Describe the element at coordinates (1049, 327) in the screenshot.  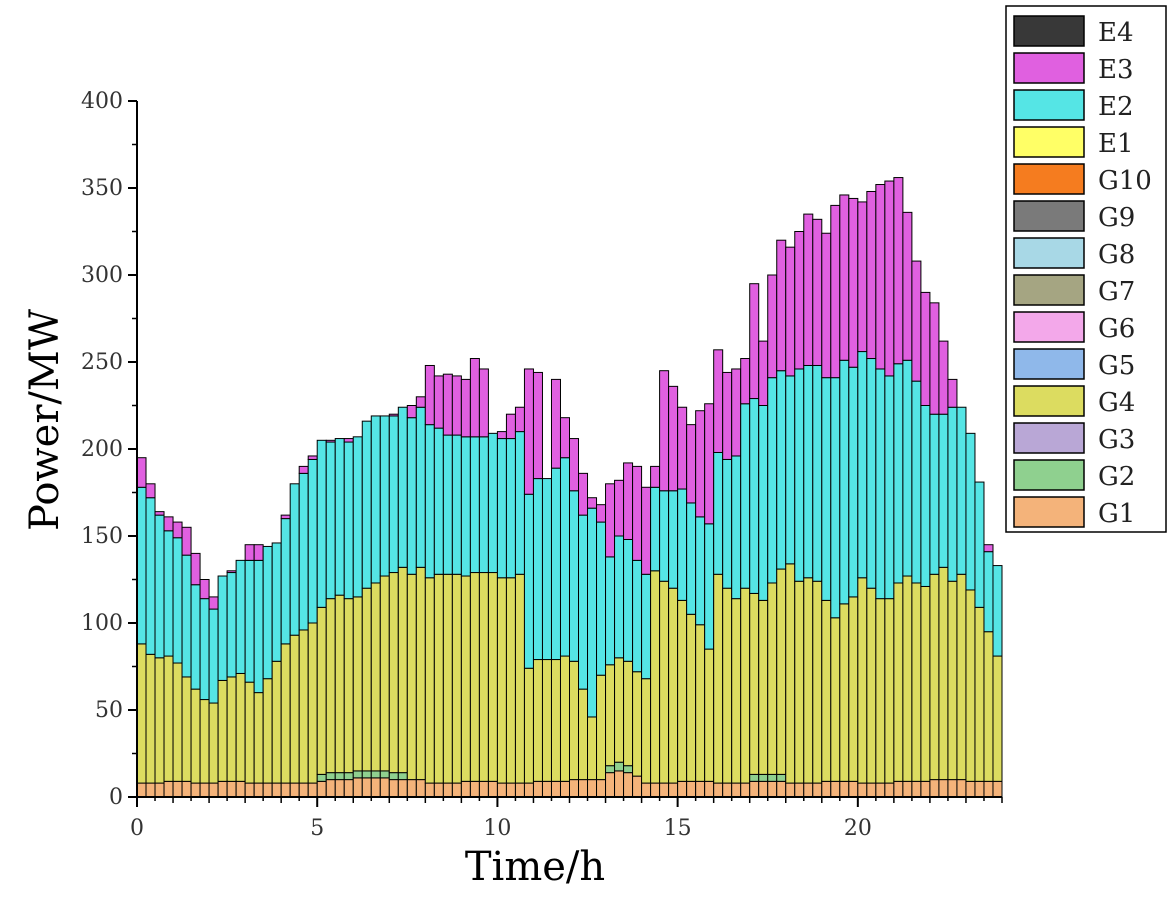
I see `legend-swatch-g6` at that location.